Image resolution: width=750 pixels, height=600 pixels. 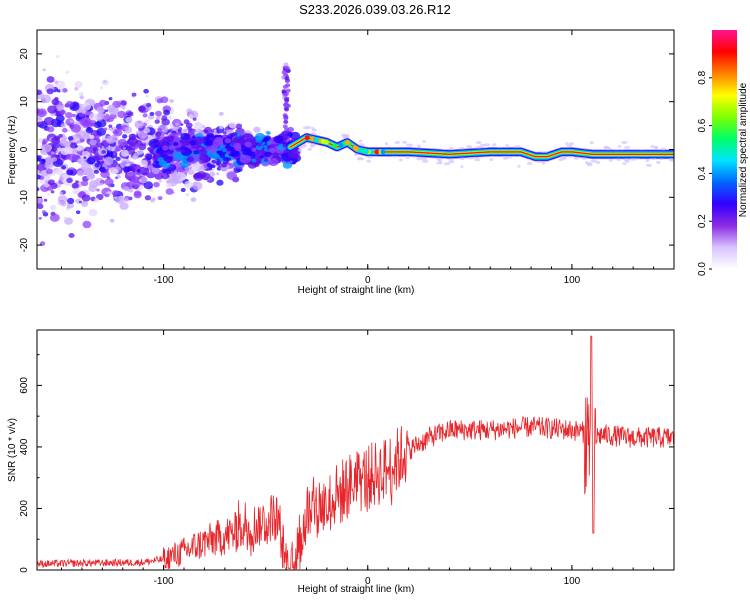 What do you see at coordinates (164, 280) in the screenshot?
I see `spectrogram-xtick-label: -100` at bounding box center [164, 280].